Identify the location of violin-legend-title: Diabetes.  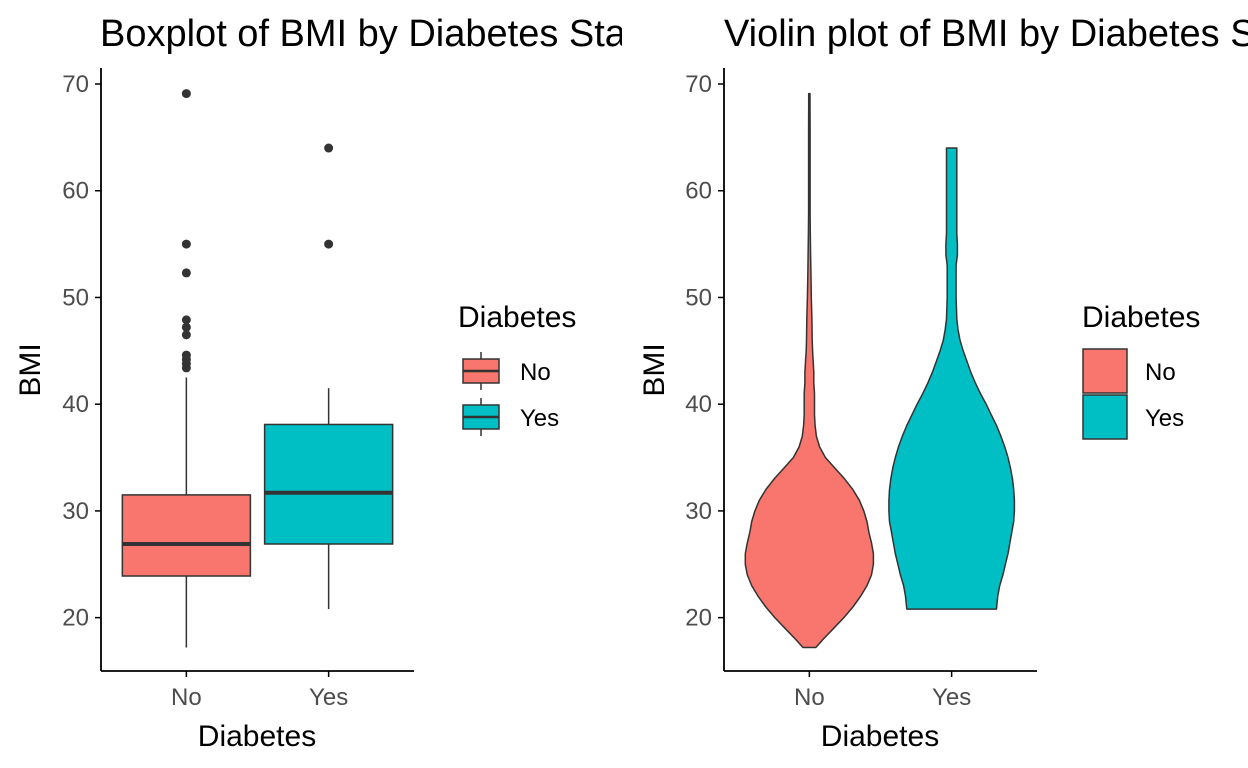
(1141, 317).